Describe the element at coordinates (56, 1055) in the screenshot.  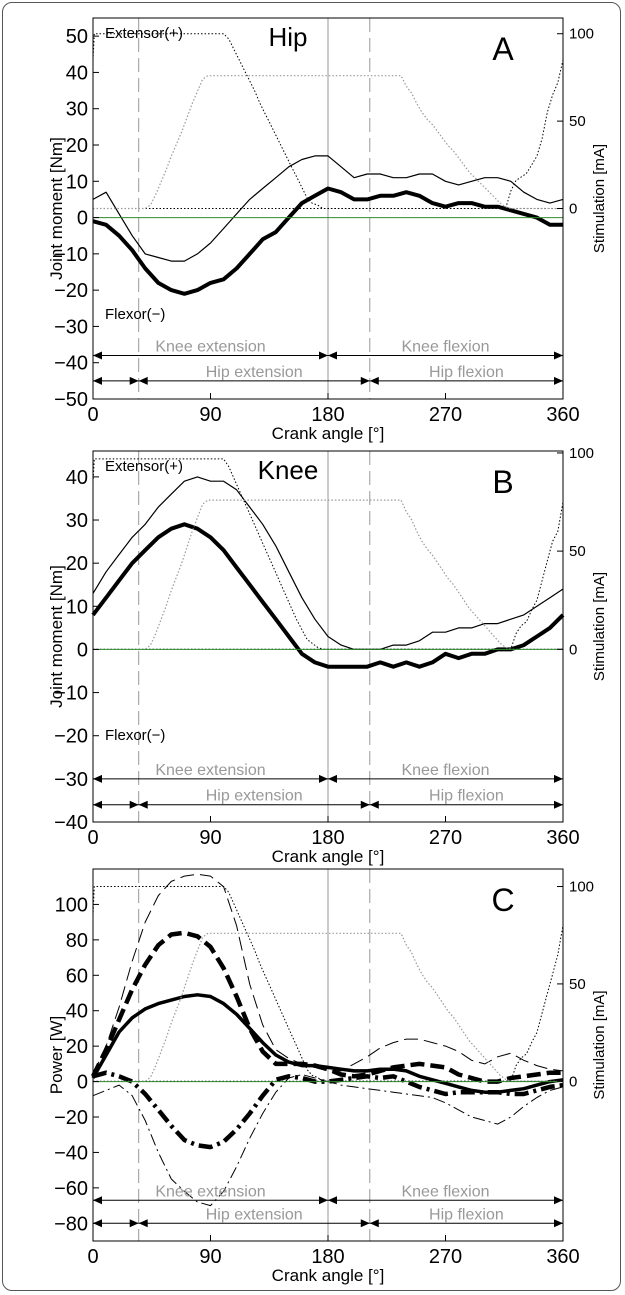
I see `y-axis-label: Power [W]` at that location.